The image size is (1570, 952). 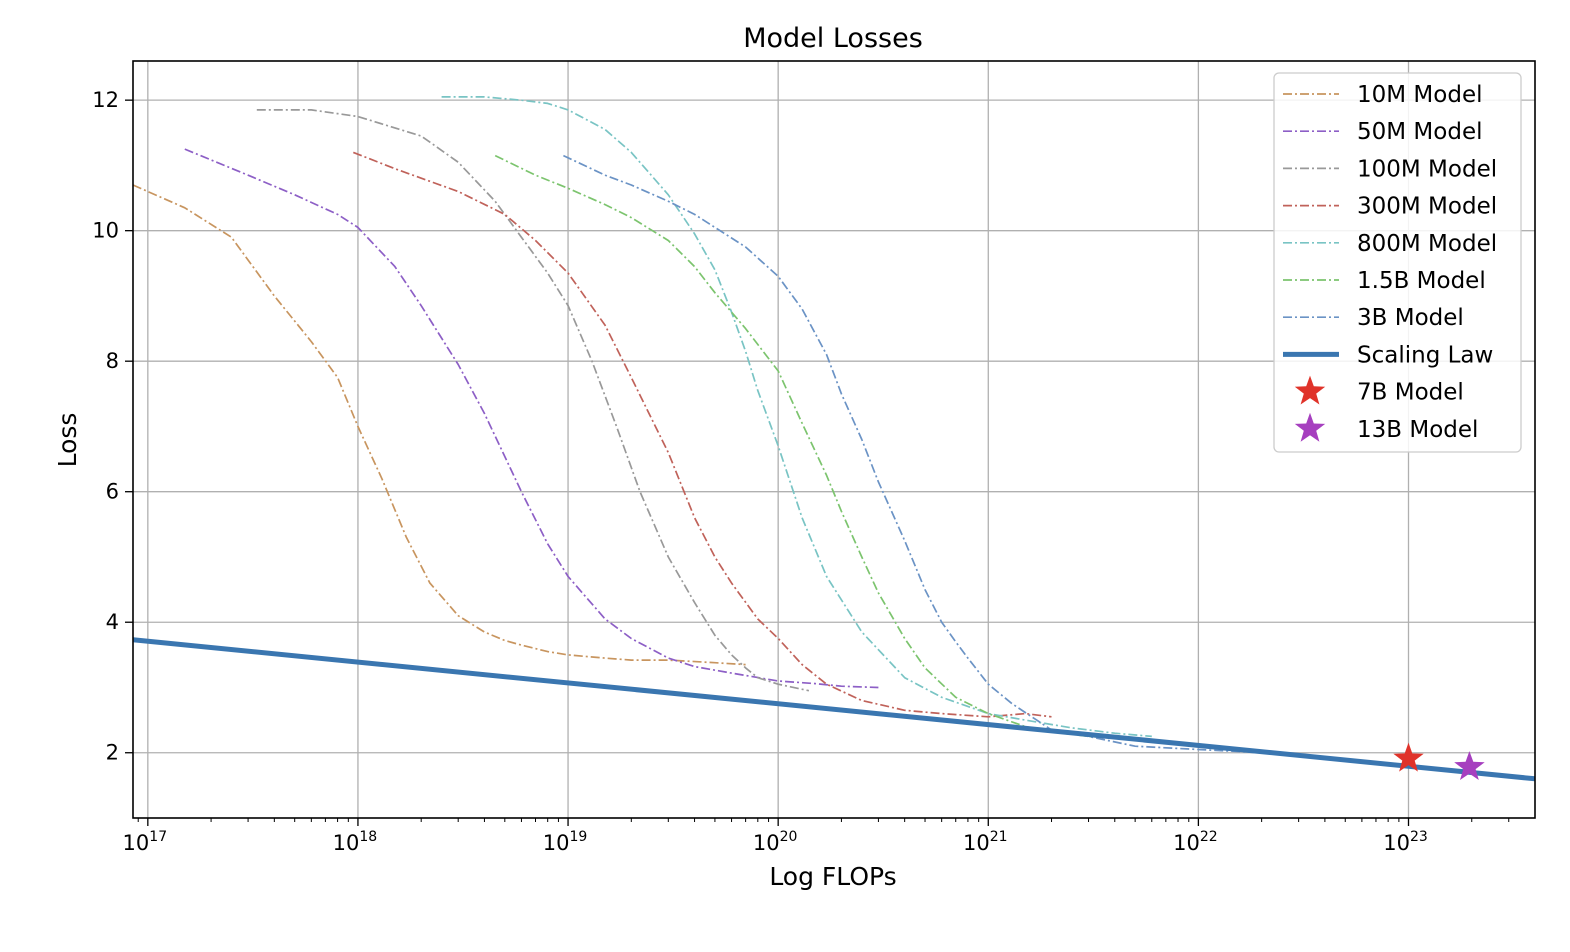 I want to click on y-tick-label: 8, so click(x=112, y=361).